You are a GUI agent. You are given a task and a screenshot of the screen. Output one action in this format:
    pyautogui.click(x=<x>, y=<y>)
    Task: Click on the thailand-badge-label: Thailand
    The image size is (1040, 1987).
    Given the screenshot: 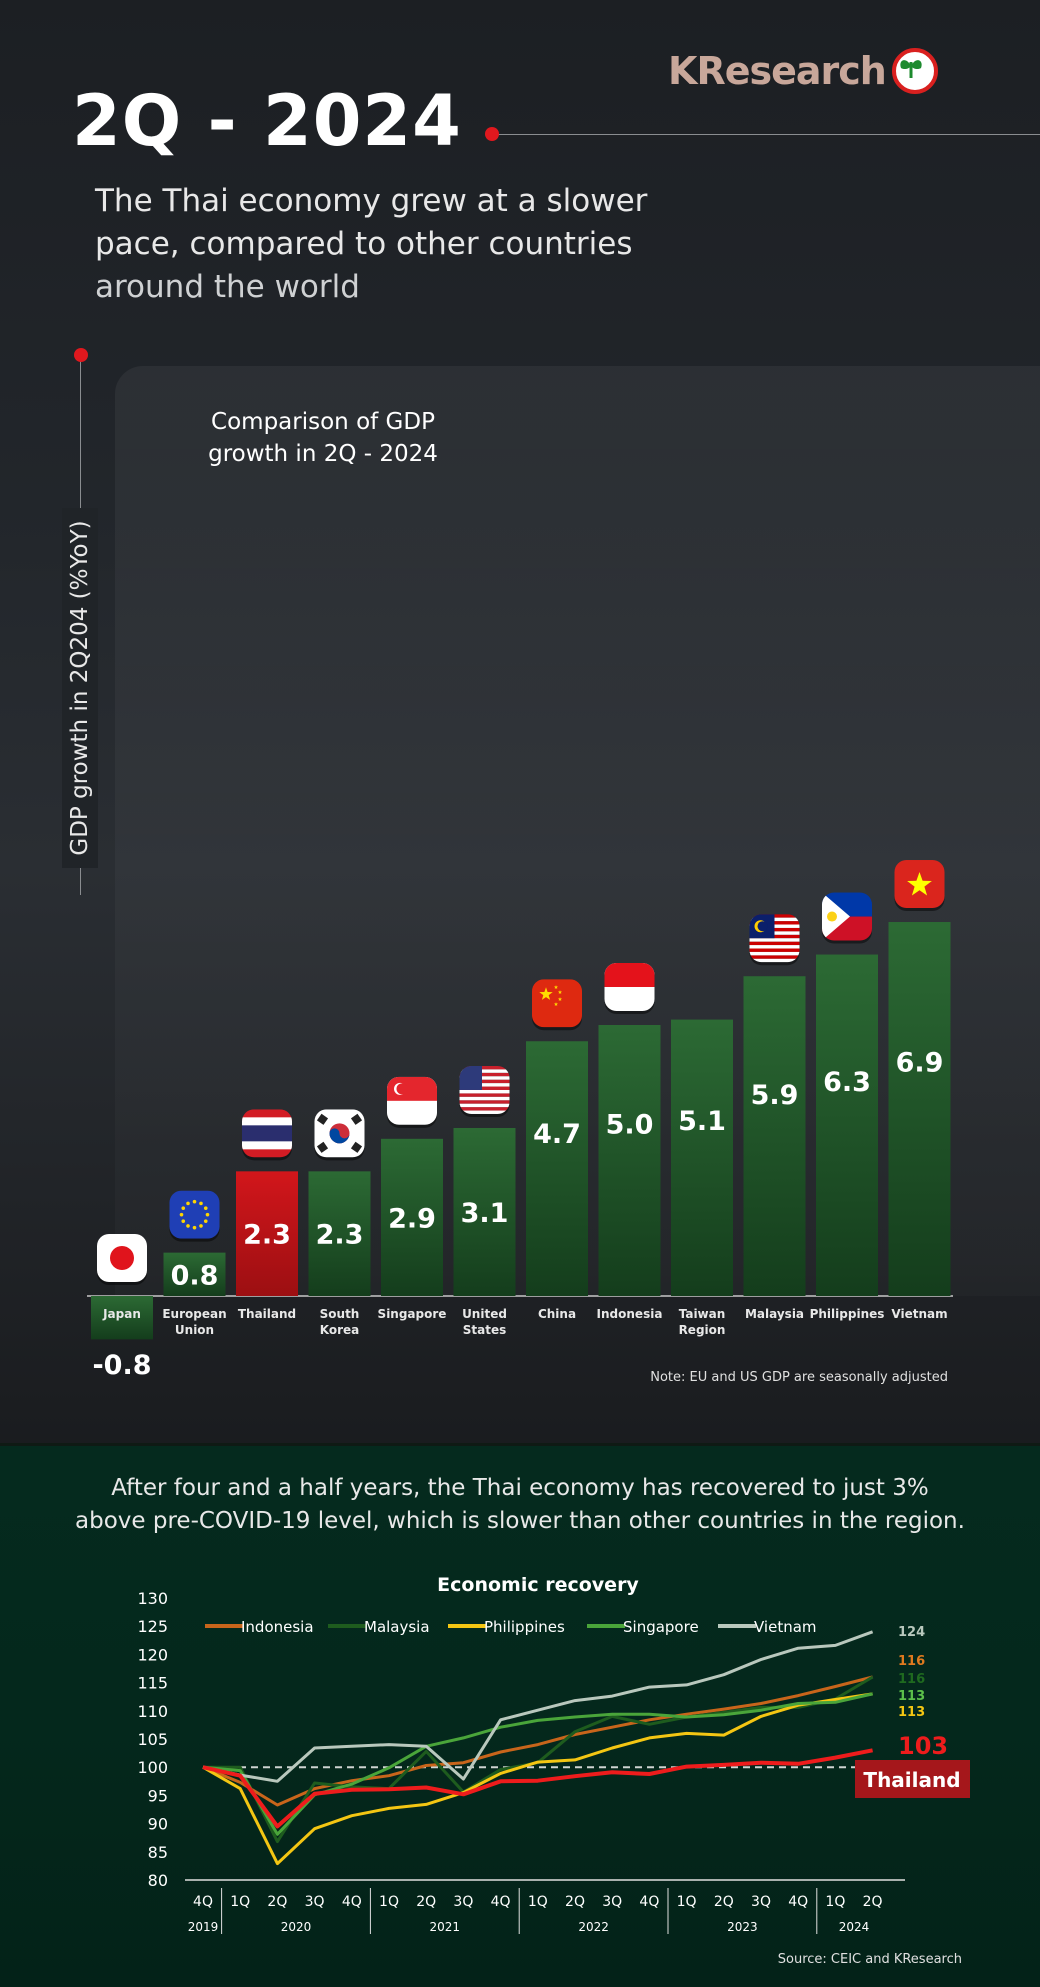 What is the action you would take?
    pyautogui.click(x=911, y=1780)
    